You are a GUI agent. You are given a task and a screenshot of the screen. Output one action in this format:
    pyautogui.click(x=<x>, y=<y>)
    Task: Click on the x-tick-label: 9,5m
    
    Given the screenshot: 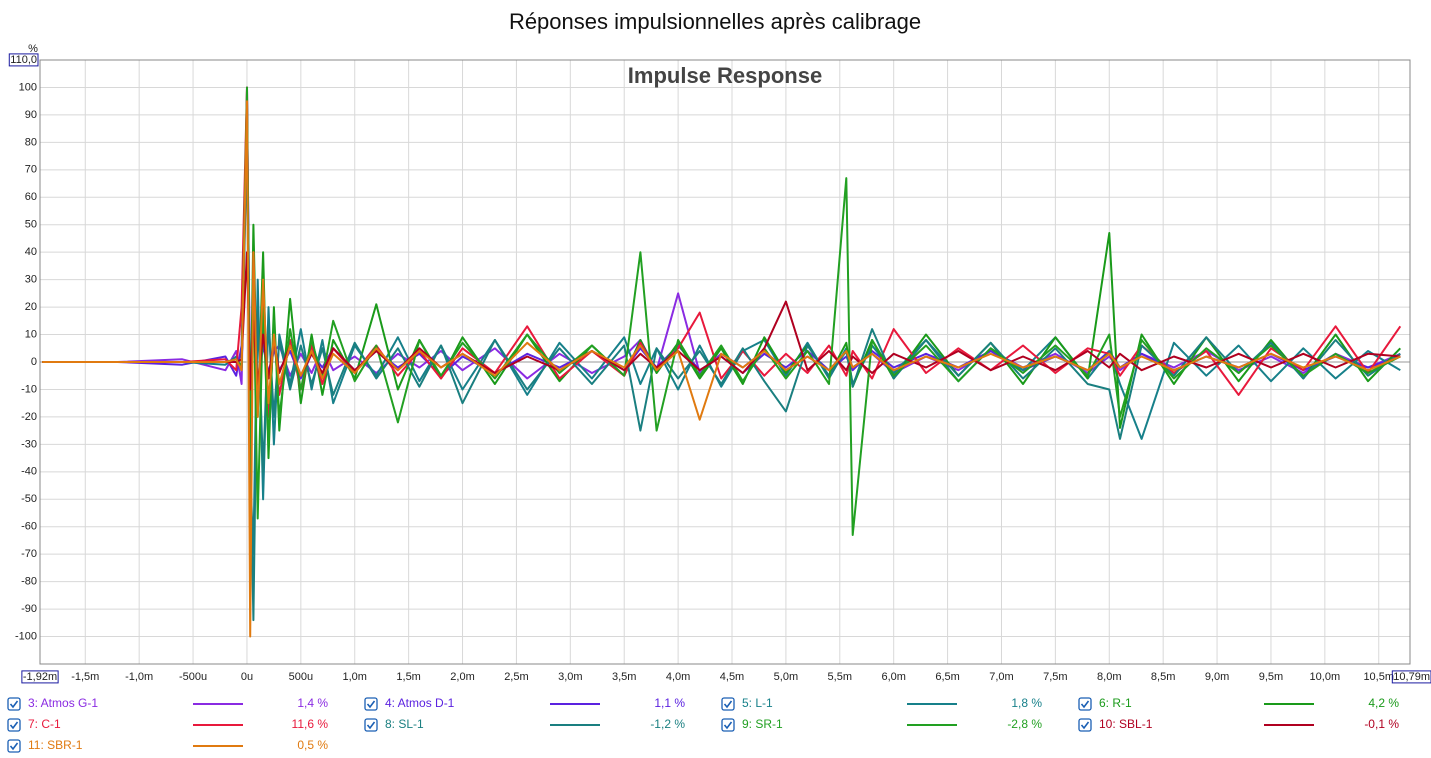 What is the action you would take?
    pyautogui.click(x=1271, y=677)
    